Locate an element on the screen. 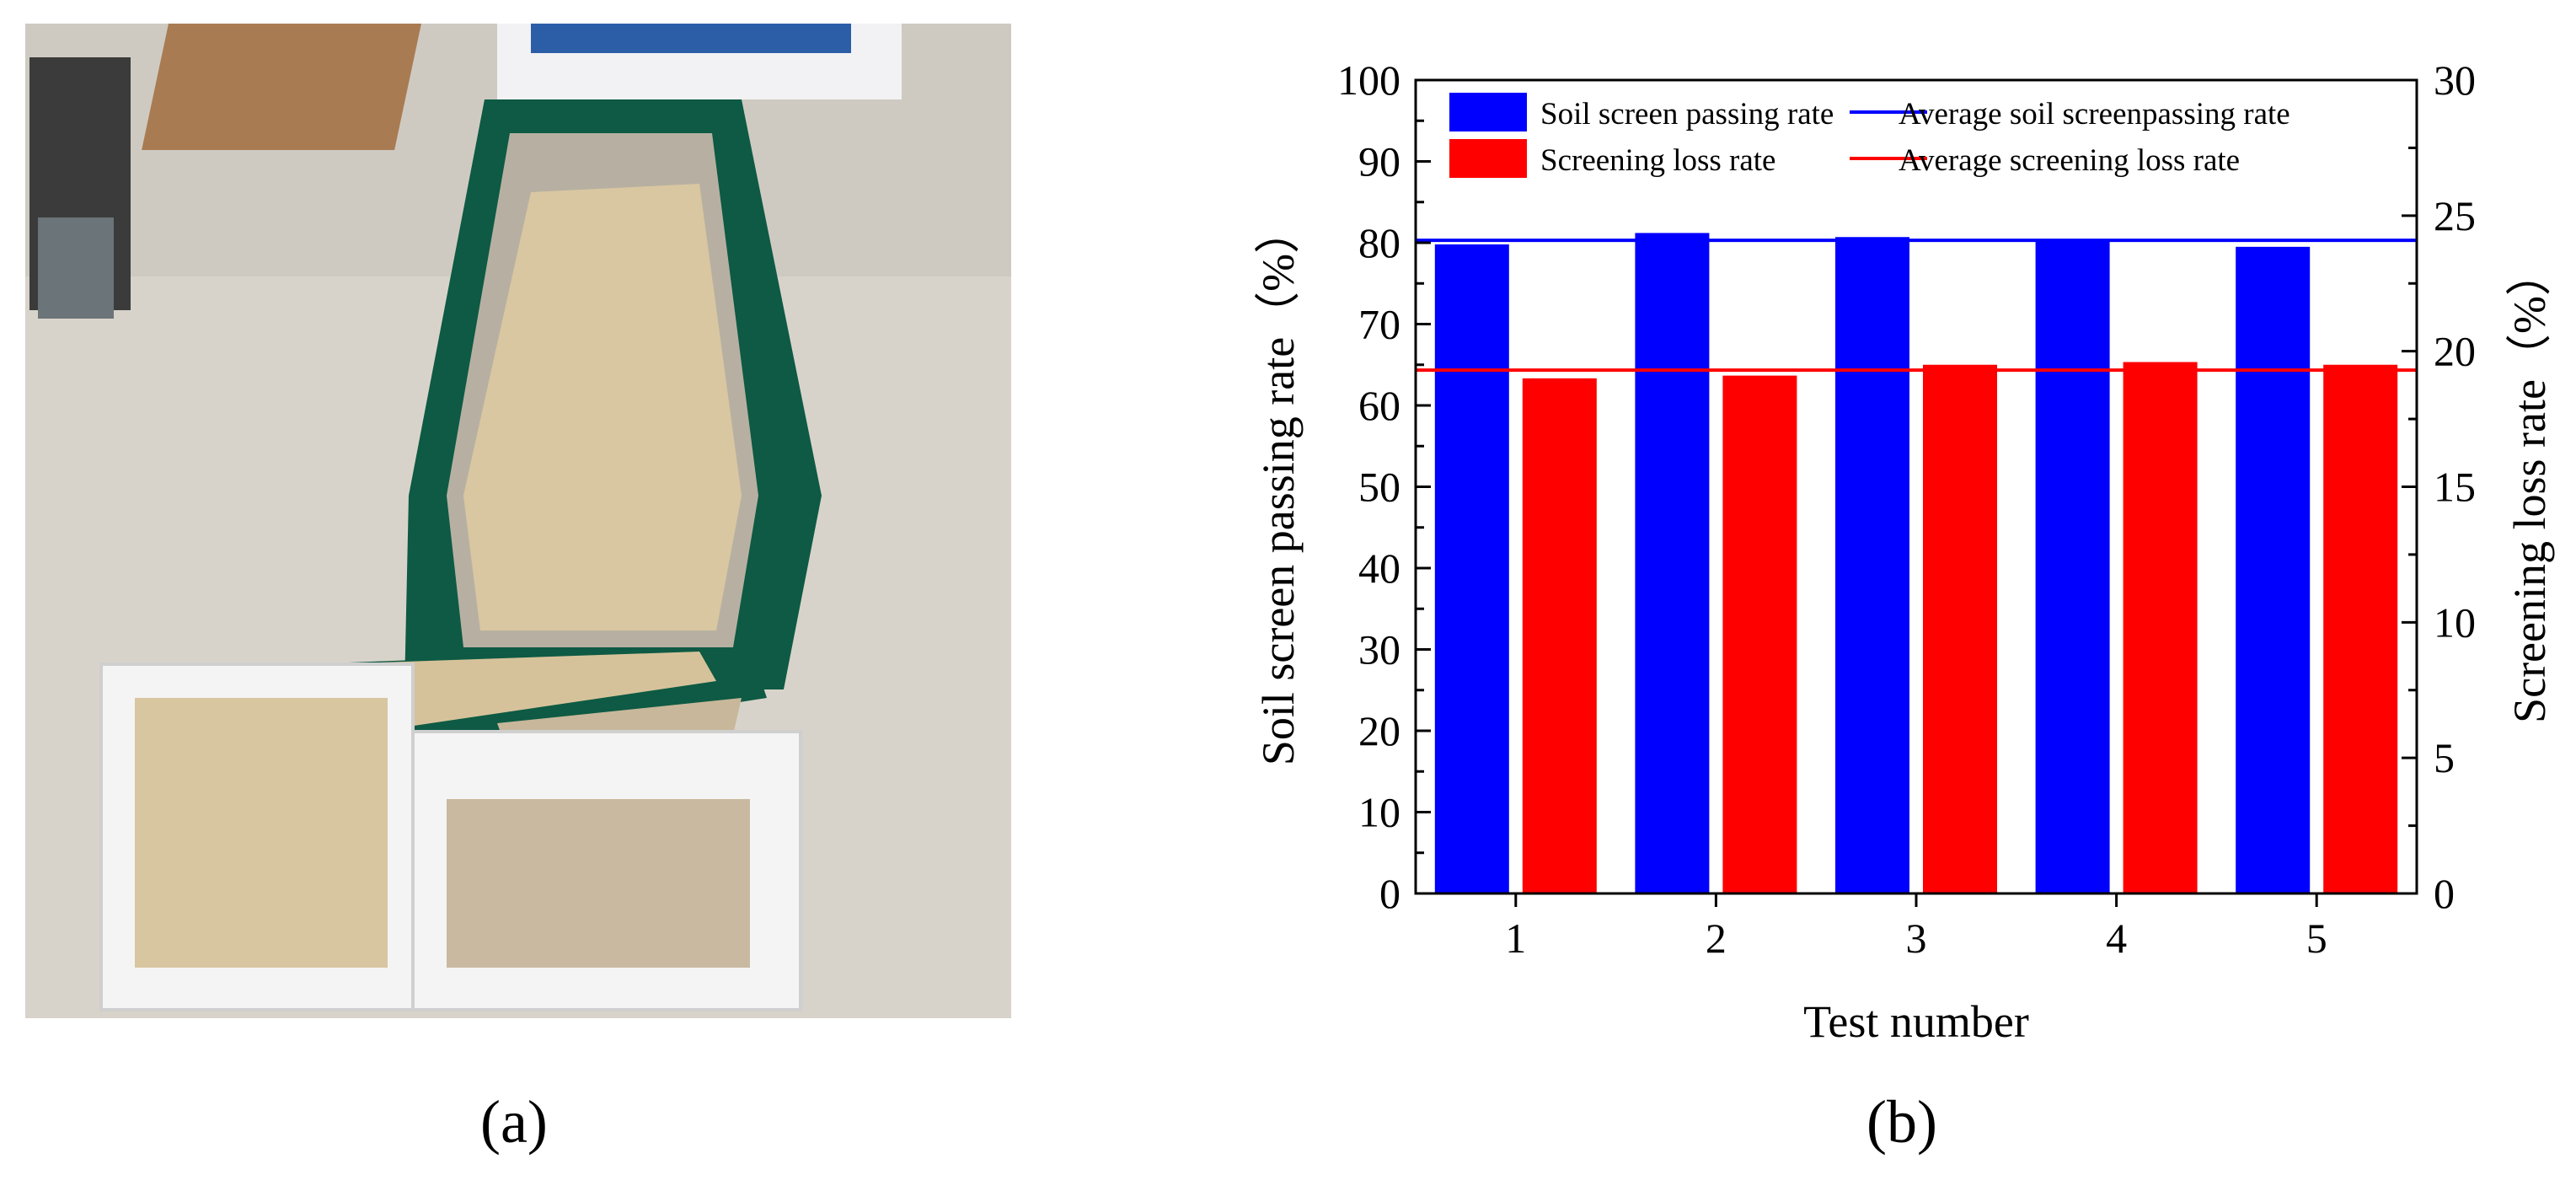 The width and height of the screenshot is (2576, 1191). right-axis-tick-label: 5 is located at coordinates (2444, 758).